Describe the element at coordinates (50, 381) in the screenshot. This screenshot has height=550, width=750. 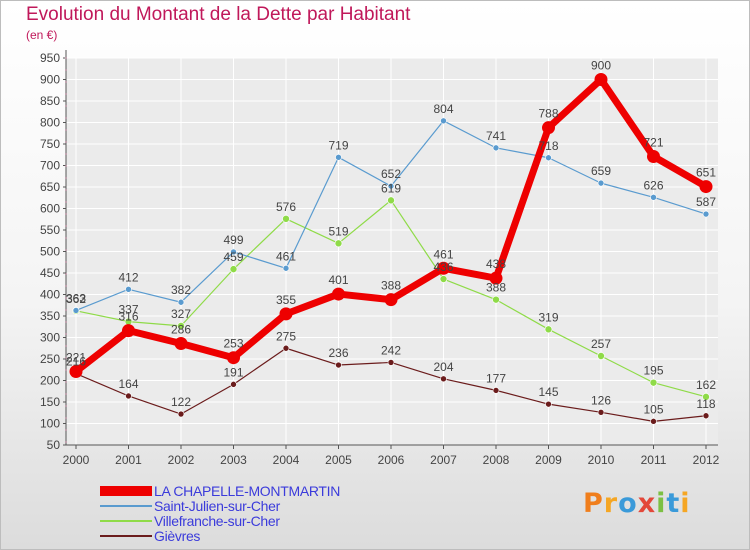
I see `y-tick-label: 200` at that location.